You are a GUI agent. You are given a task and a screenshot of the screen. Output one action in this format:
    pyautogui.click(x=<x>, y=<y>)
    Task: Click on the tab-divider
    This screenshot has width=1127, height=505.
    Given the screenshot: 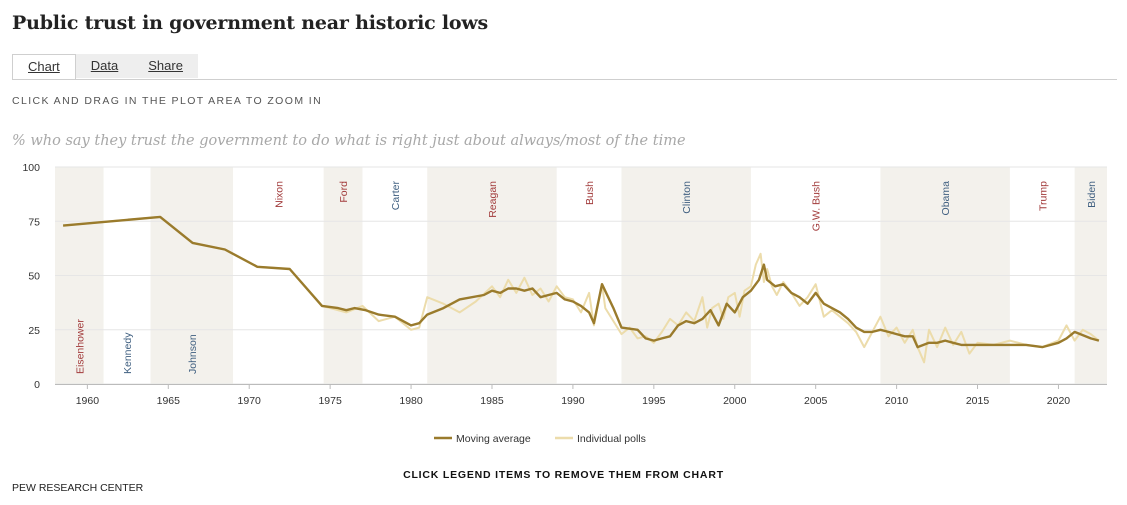 What is the action you would take?
    pyautogui.click(x=564, y=79)
    